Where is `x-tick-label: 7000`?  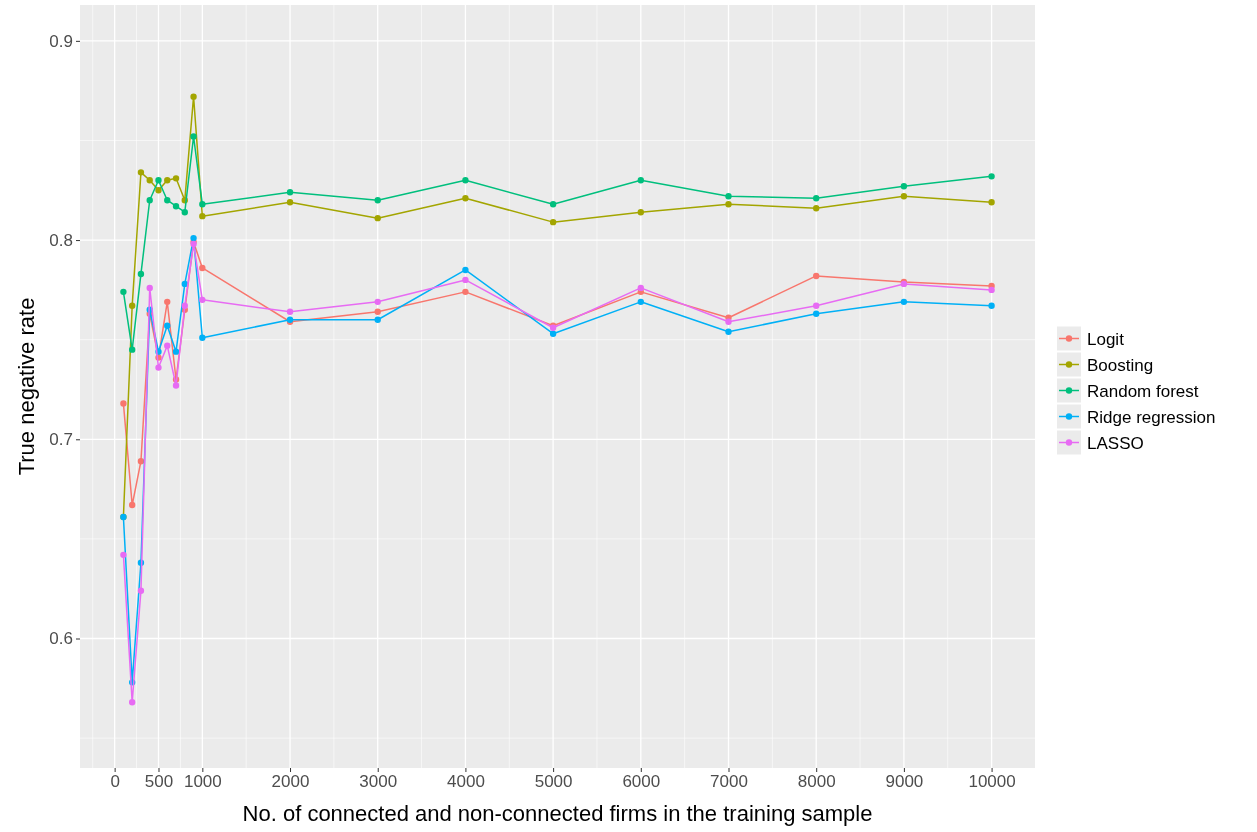 x-tick-label: 7000 is located at coordinates (729, 782).